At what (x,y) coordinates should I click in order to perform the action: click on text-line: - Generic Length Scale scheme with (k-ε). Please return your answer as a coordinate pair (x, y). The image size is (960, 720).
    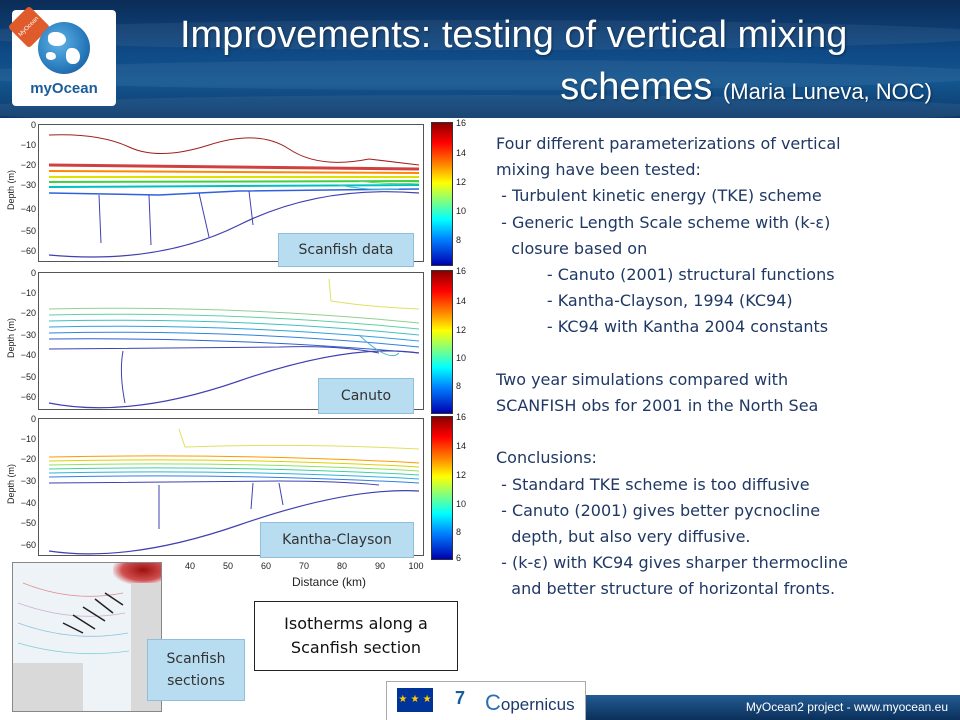
    Looking at the image, I should click on (663, 222).